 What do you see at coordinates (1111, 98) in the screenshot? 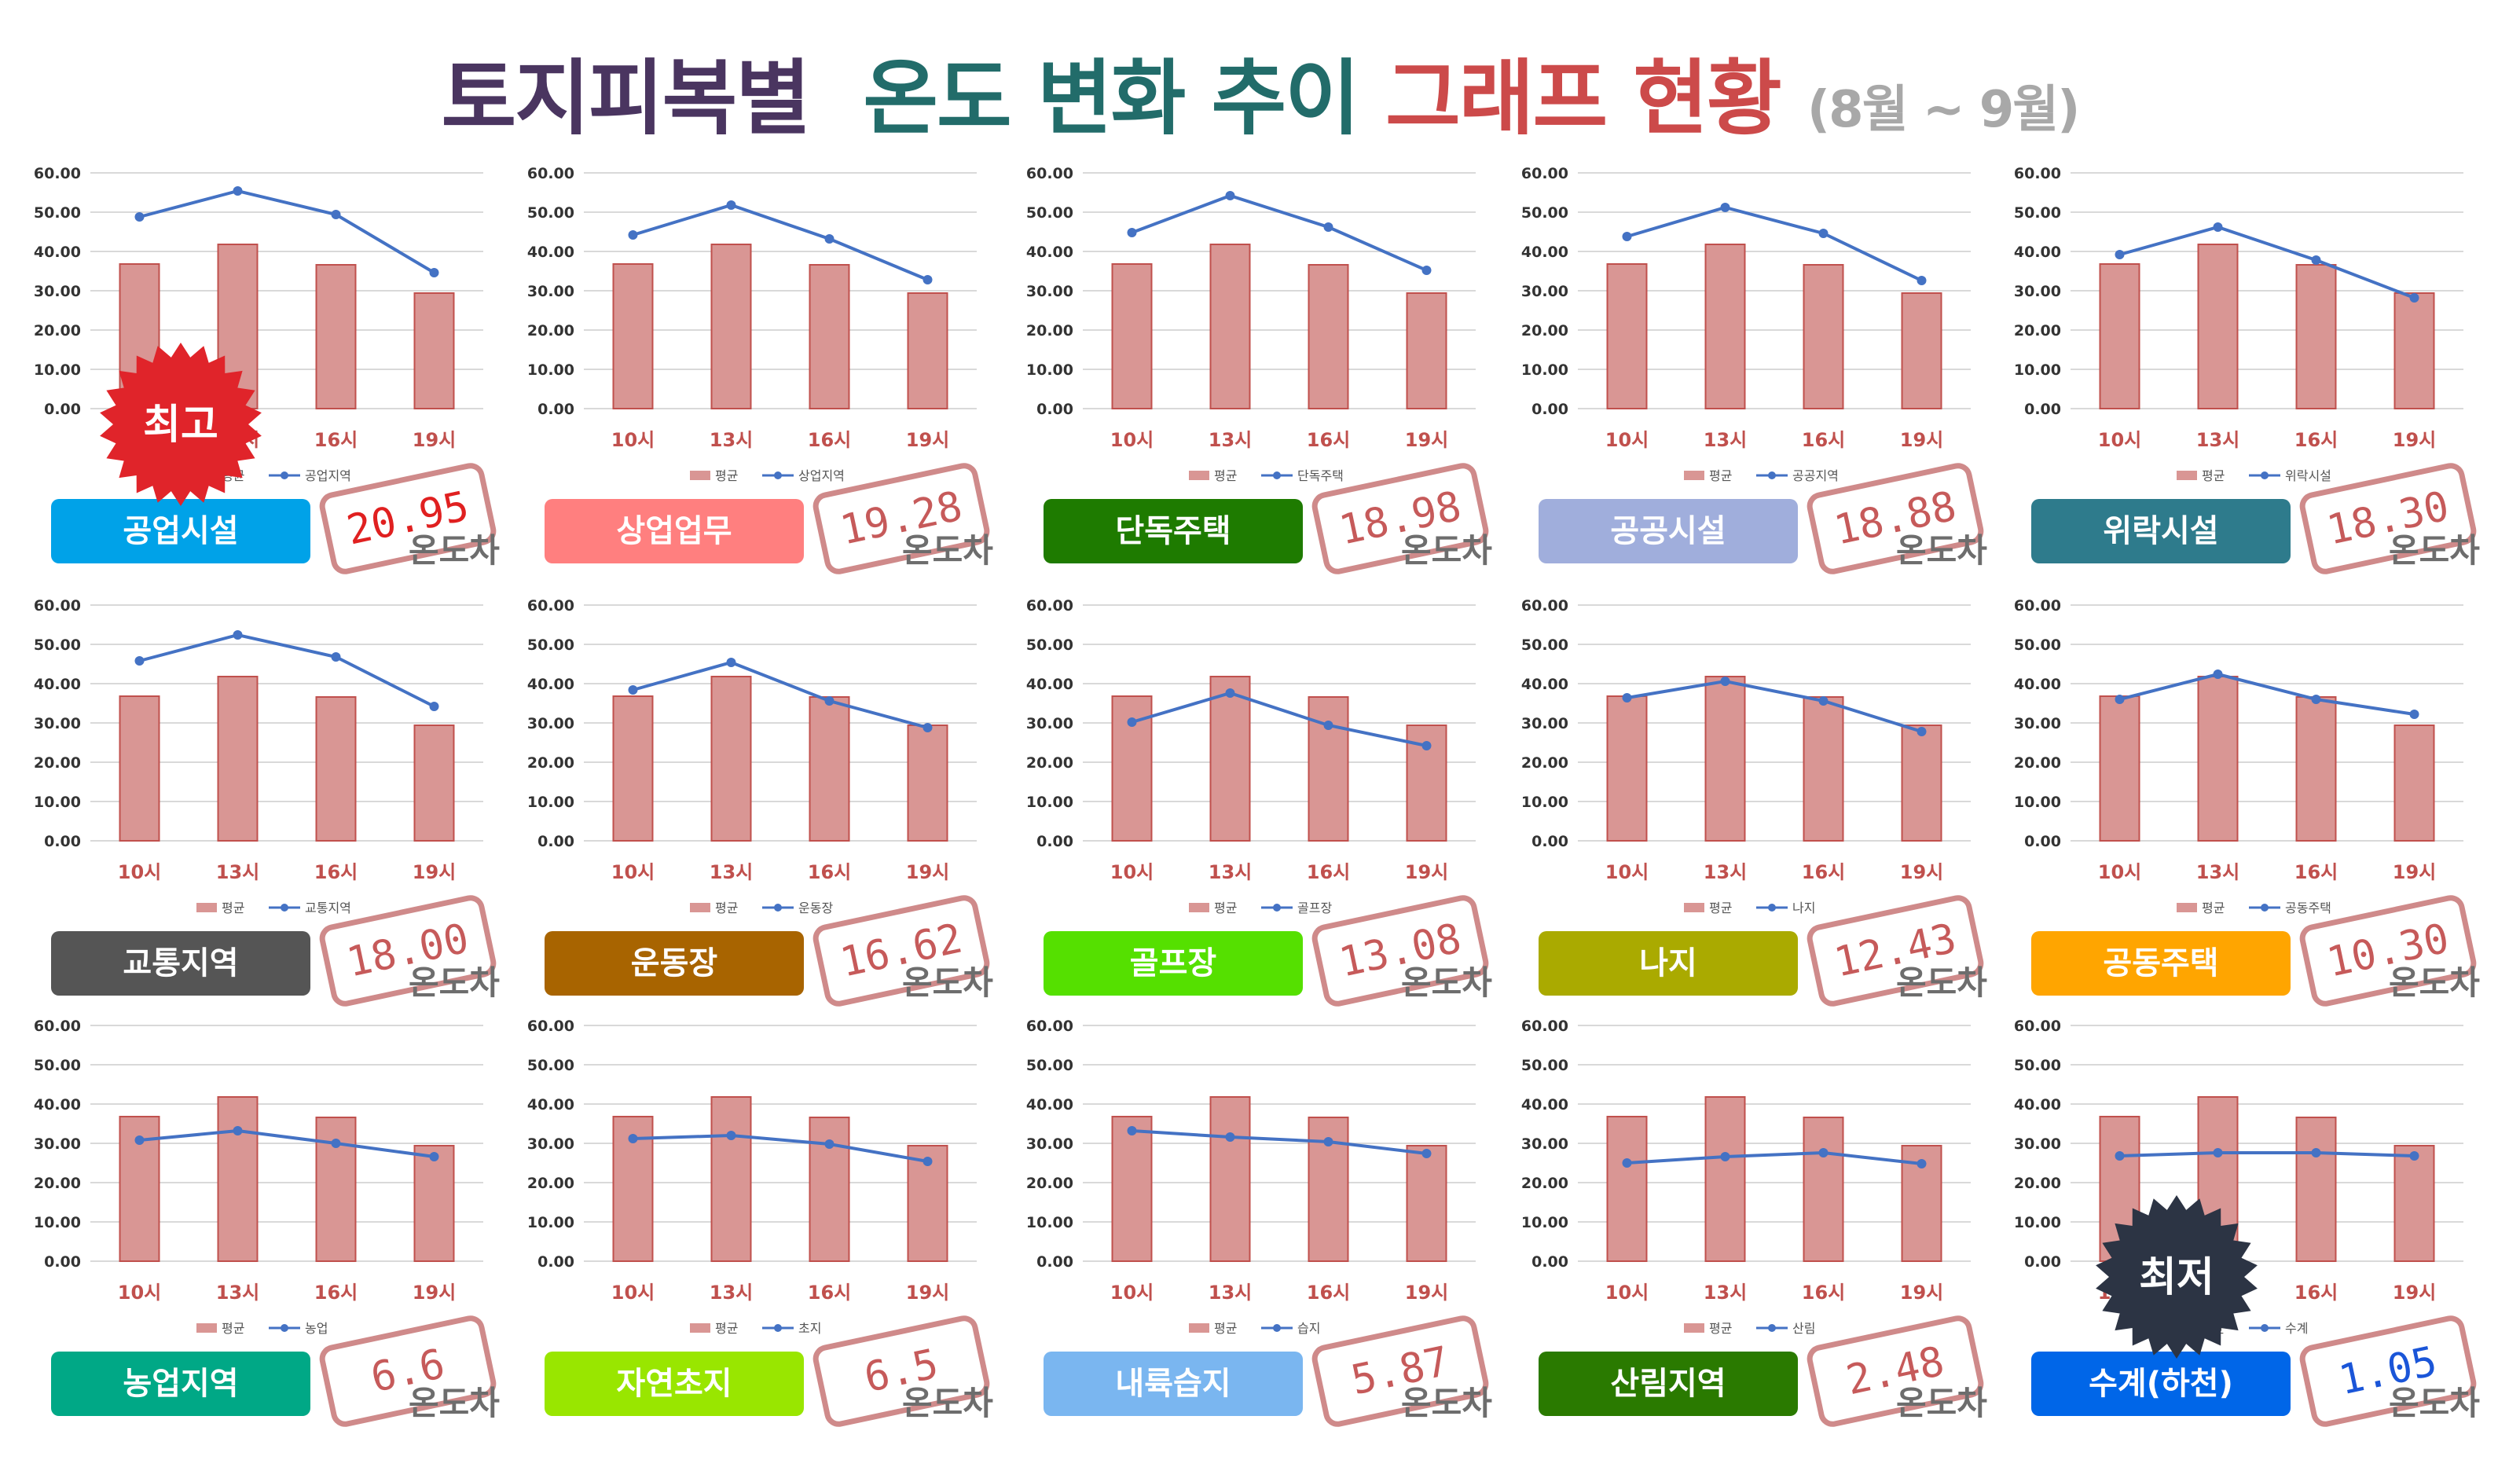
I see `title-part-2: 온도 변화 추이` at bounding box center [1111, 98].